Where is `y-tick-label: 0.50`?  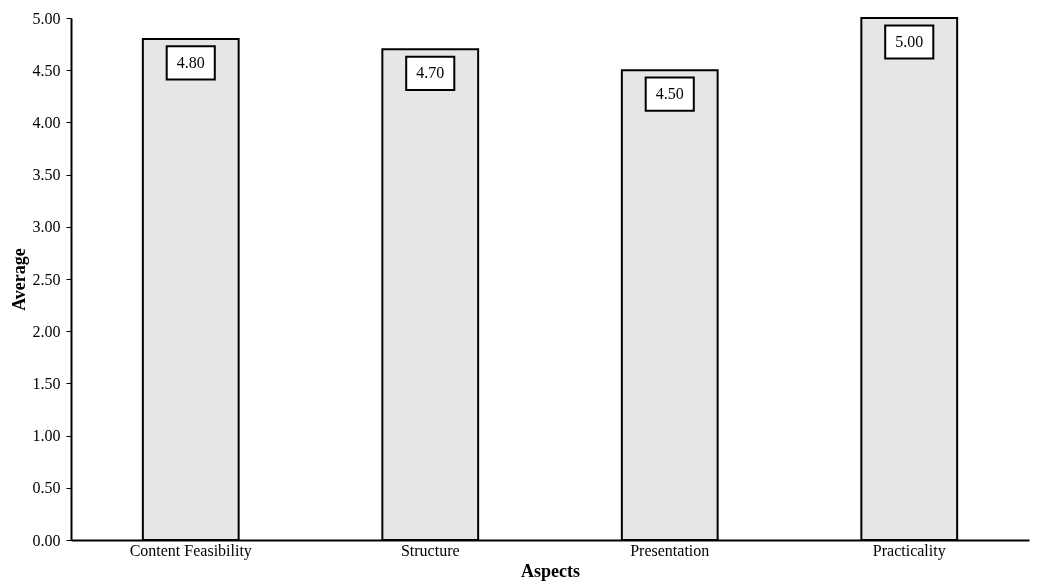
y-tick-label: 0.50 is located at coordinates (46, 488).